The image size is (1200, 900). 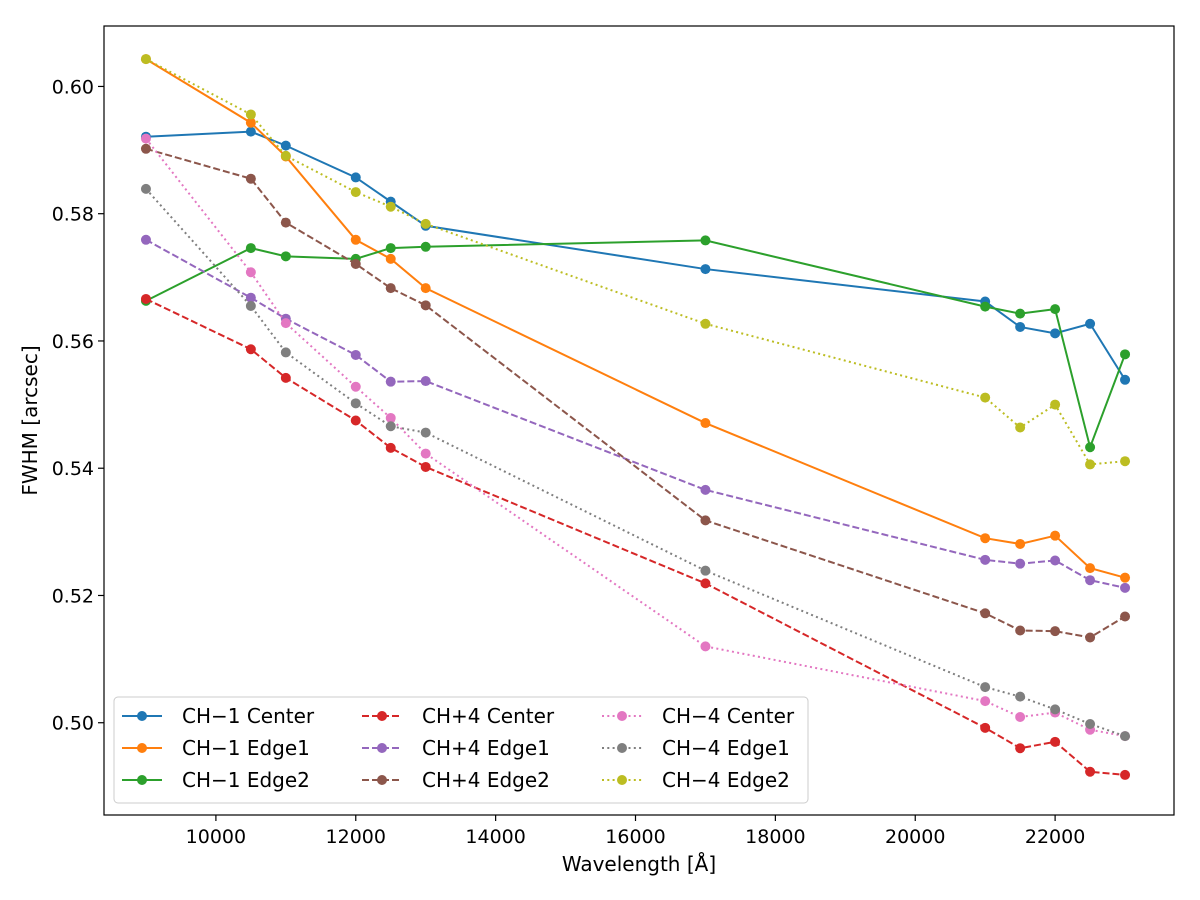 What do you see at coordinates (635, 837) in the screenshot?
I see `x-tick-label: 16000` at bounding box center [635, 837].